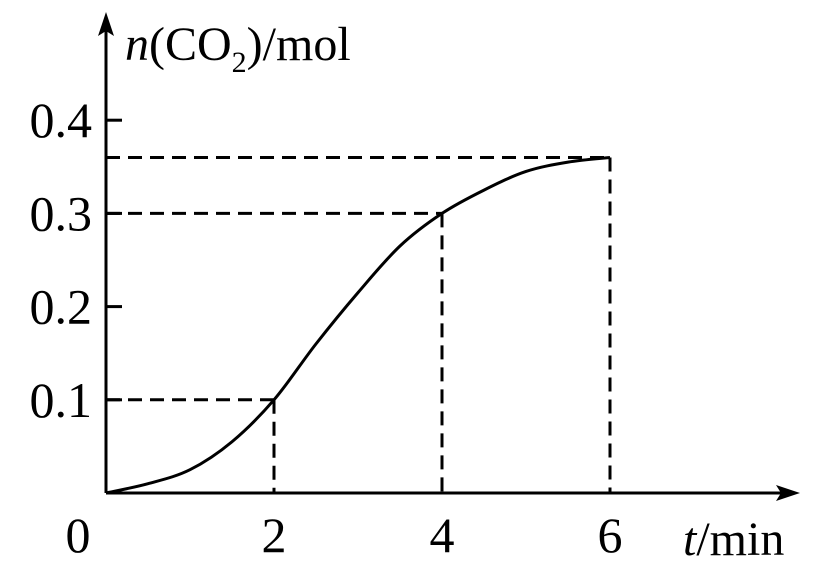 This screenshot has height=565, width=827. What do you see at coordinates (106, 24) in the screenshot?
I see `y-axis-arrow` at bounding box center [106, 24].